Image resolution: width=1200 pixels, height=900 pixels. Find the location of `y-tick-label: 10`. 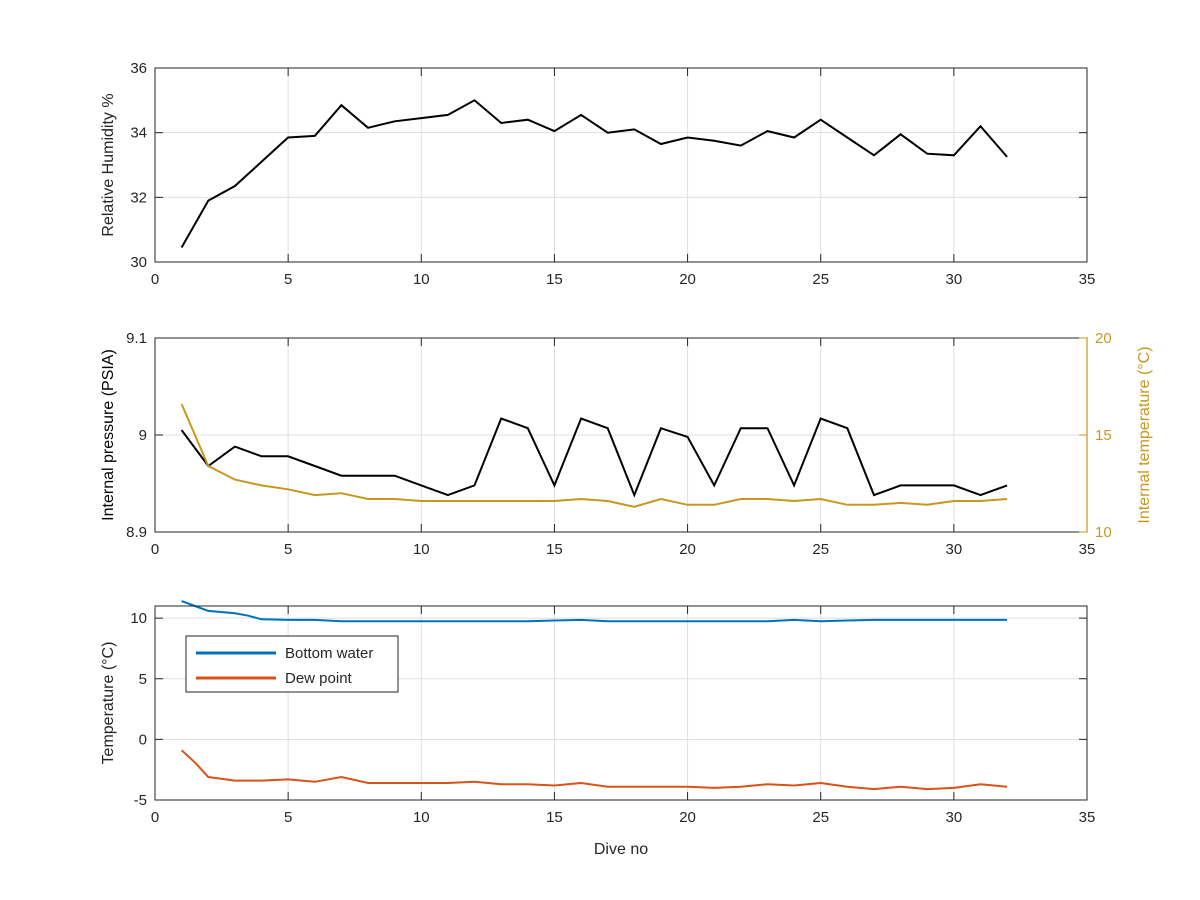

y-tick-label: 10 is located at coordinates (138, 618).